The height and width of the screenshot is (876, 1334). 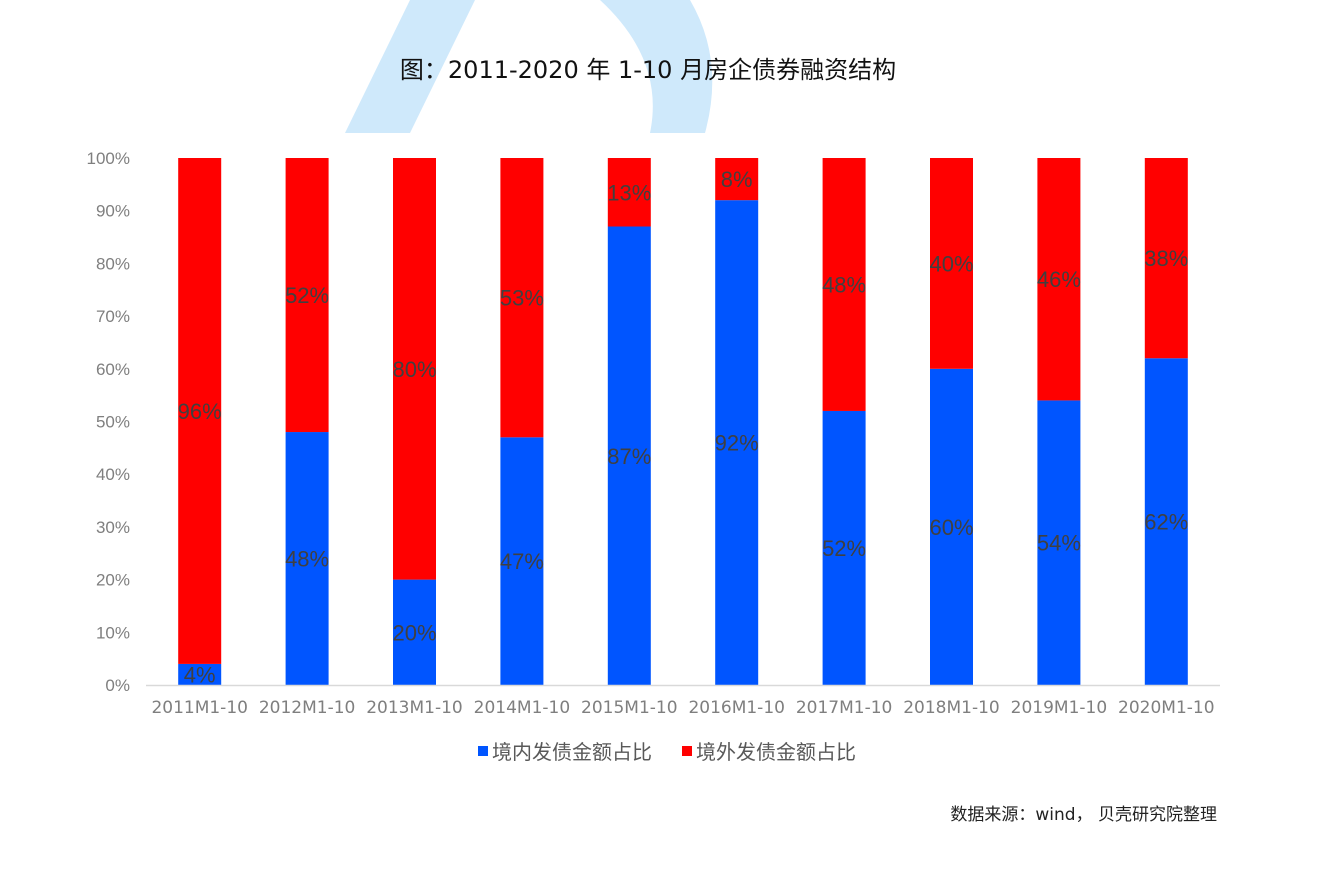 I want to click on y-tick-label: 20%, so click(x=113, y=580).